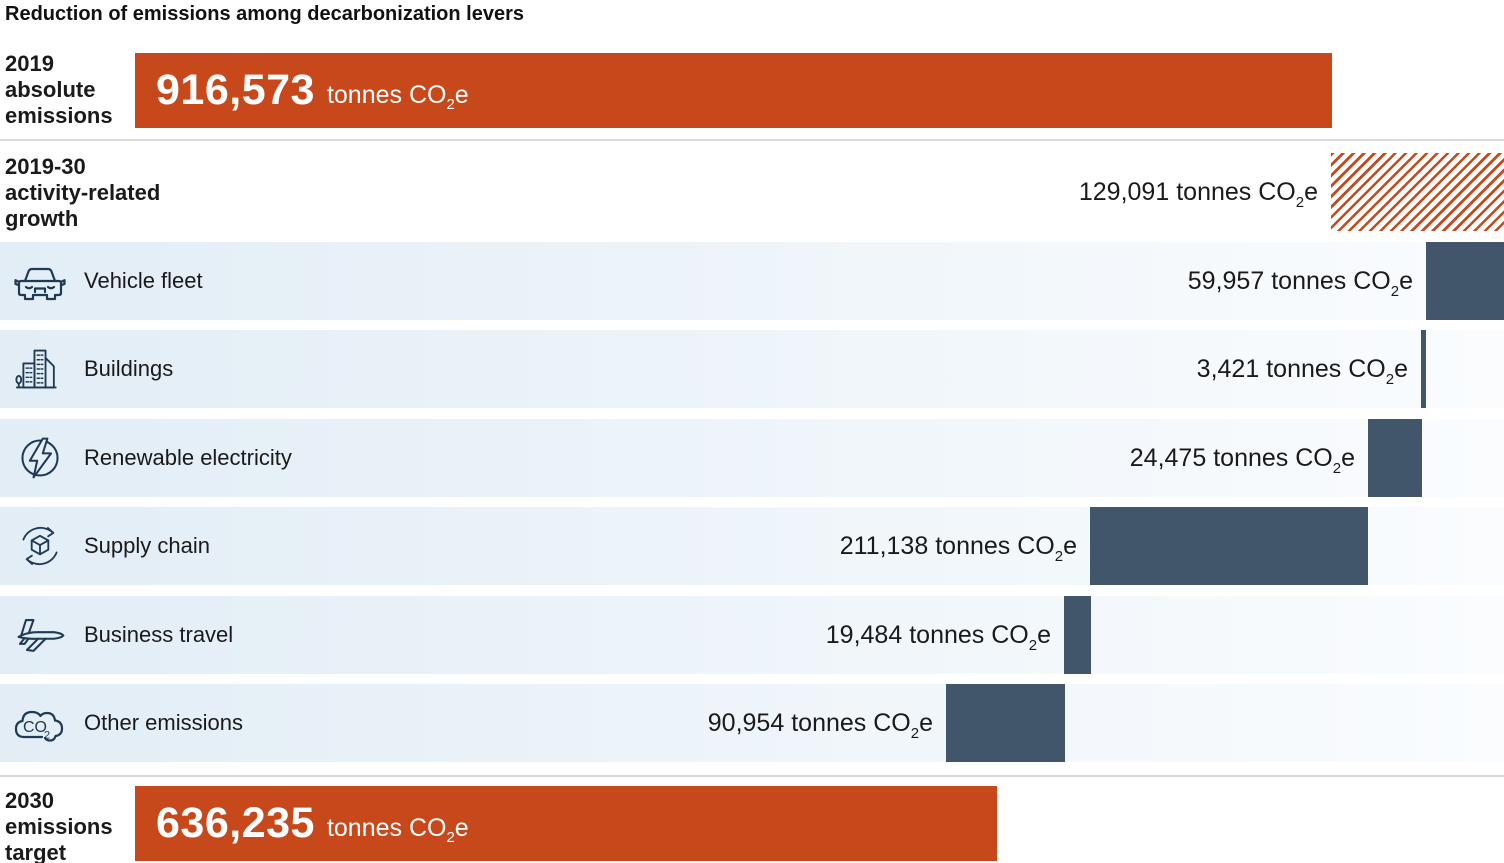 The width and height of the screenshot is (1504, 863). I want to click on start-unit: tonnes CO2e, so click(397, 97).